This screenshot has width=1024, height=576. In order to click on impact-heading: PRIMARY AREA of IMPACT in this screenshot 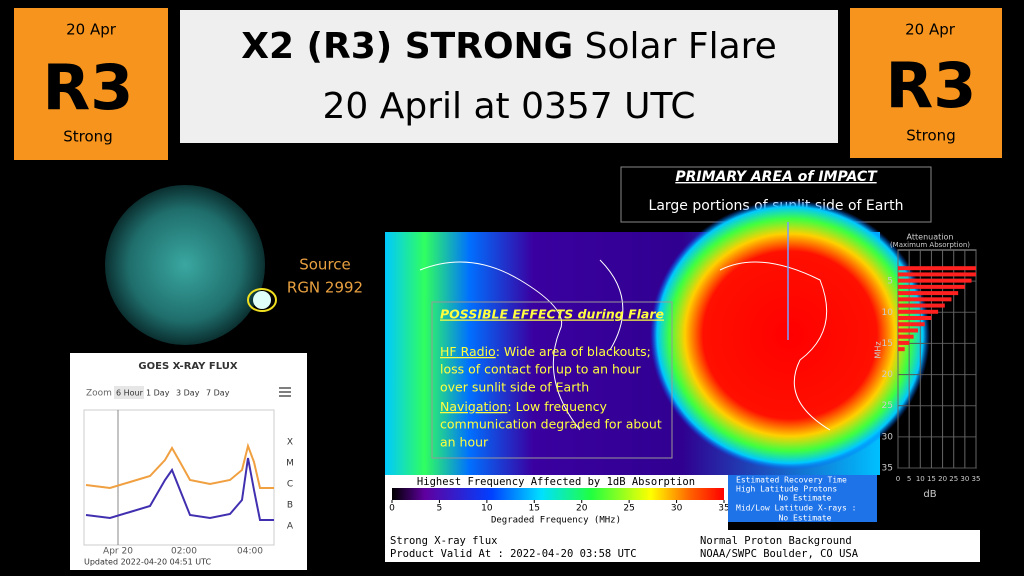, I will do `click(776, 177)`.